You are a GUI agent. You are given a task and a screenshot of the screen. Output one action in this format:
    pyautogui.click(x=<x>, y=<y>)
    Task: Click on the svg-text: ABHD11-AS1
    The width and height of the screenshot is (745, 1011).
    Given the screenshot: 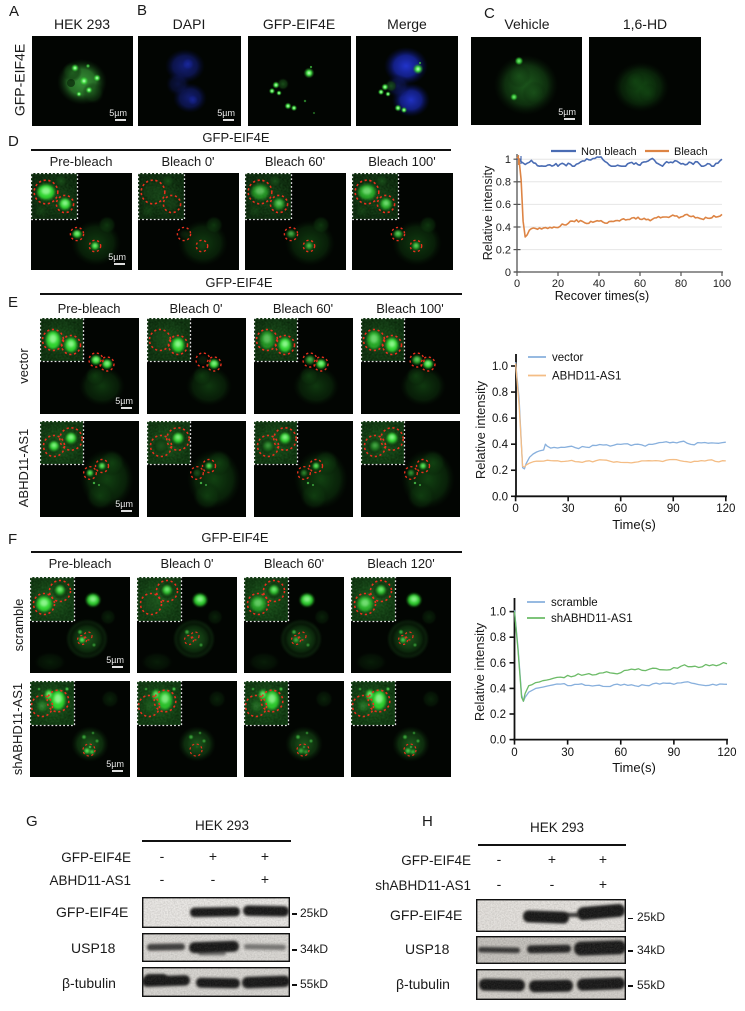 What is the action you would take?
    pyautogui.click(x=586, y=377)
    